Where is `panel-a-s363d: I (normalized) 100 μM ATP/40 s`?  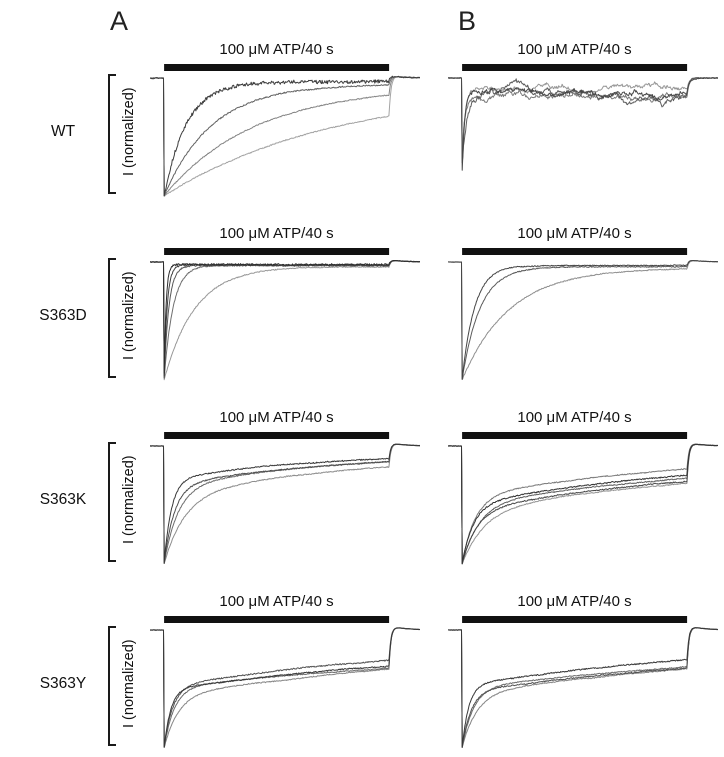
panel-a-s363d: I (normalized) 100 μM ATP/40 s is located at coordinates (263, 305).